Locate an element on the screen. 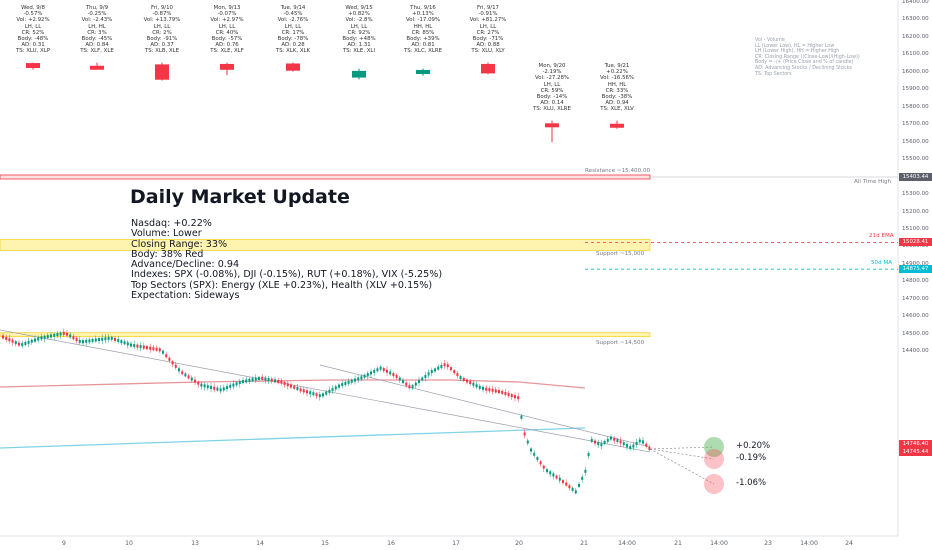 The height and width of the screenshot is (550, 932). card-line: Vol: -27.28% is located at coordinates (552, 78).